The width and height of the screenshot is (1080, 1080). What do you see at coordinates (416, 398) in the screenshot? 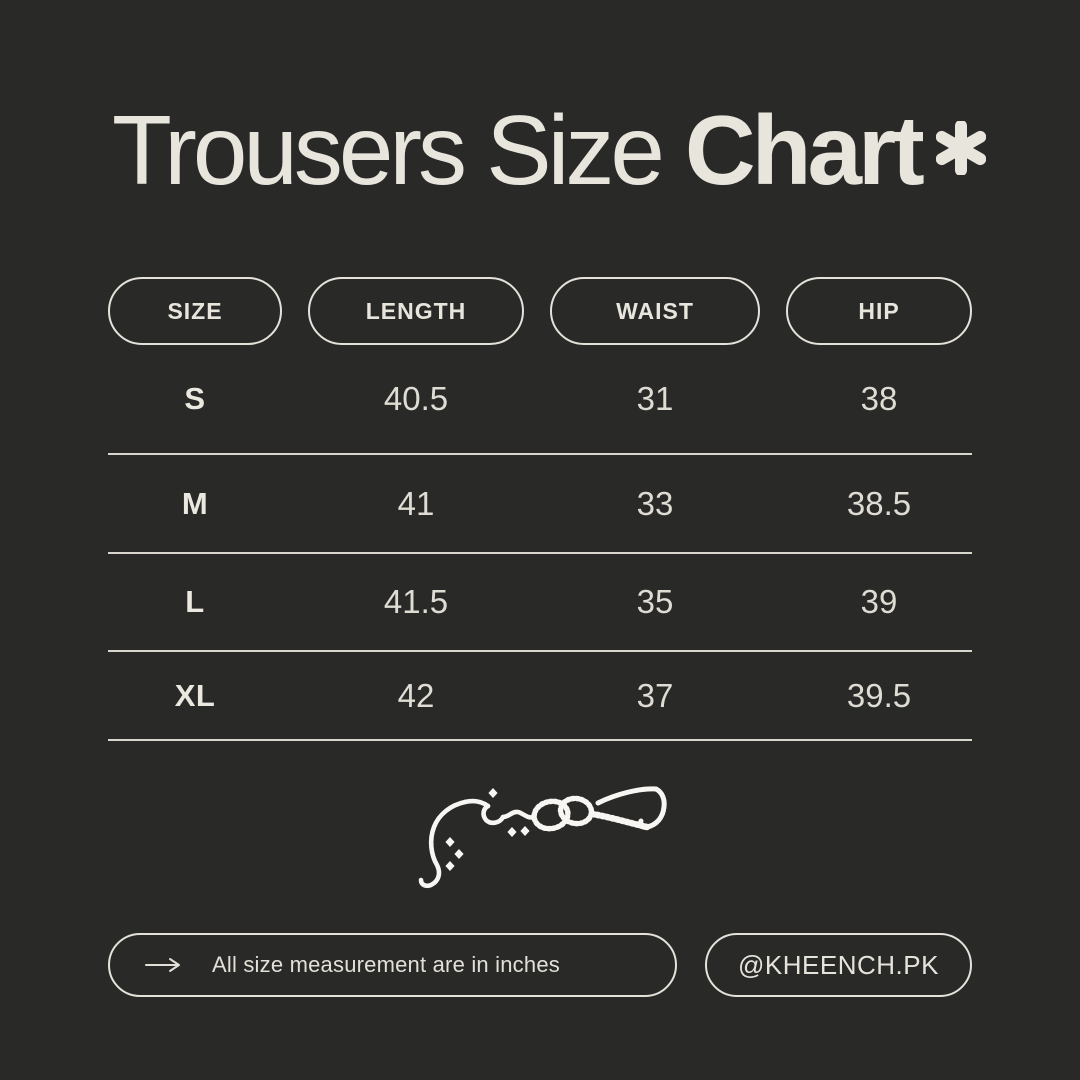
I see `length-value: 40.5` at bounding box center [416, 398].